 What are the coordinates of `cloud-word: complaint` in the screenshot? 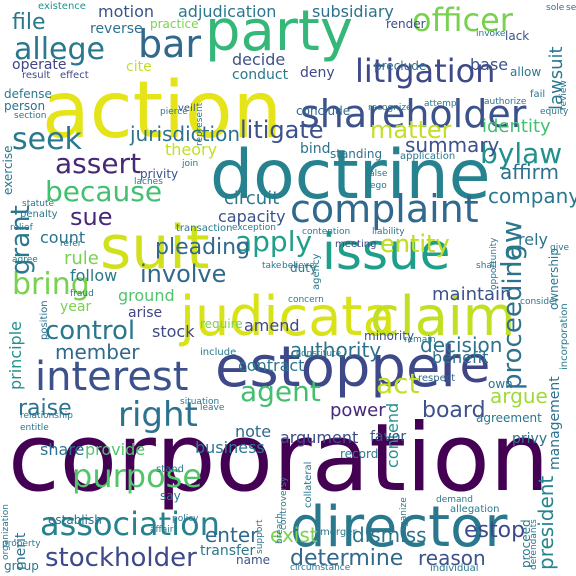 It's located at (384, 209).